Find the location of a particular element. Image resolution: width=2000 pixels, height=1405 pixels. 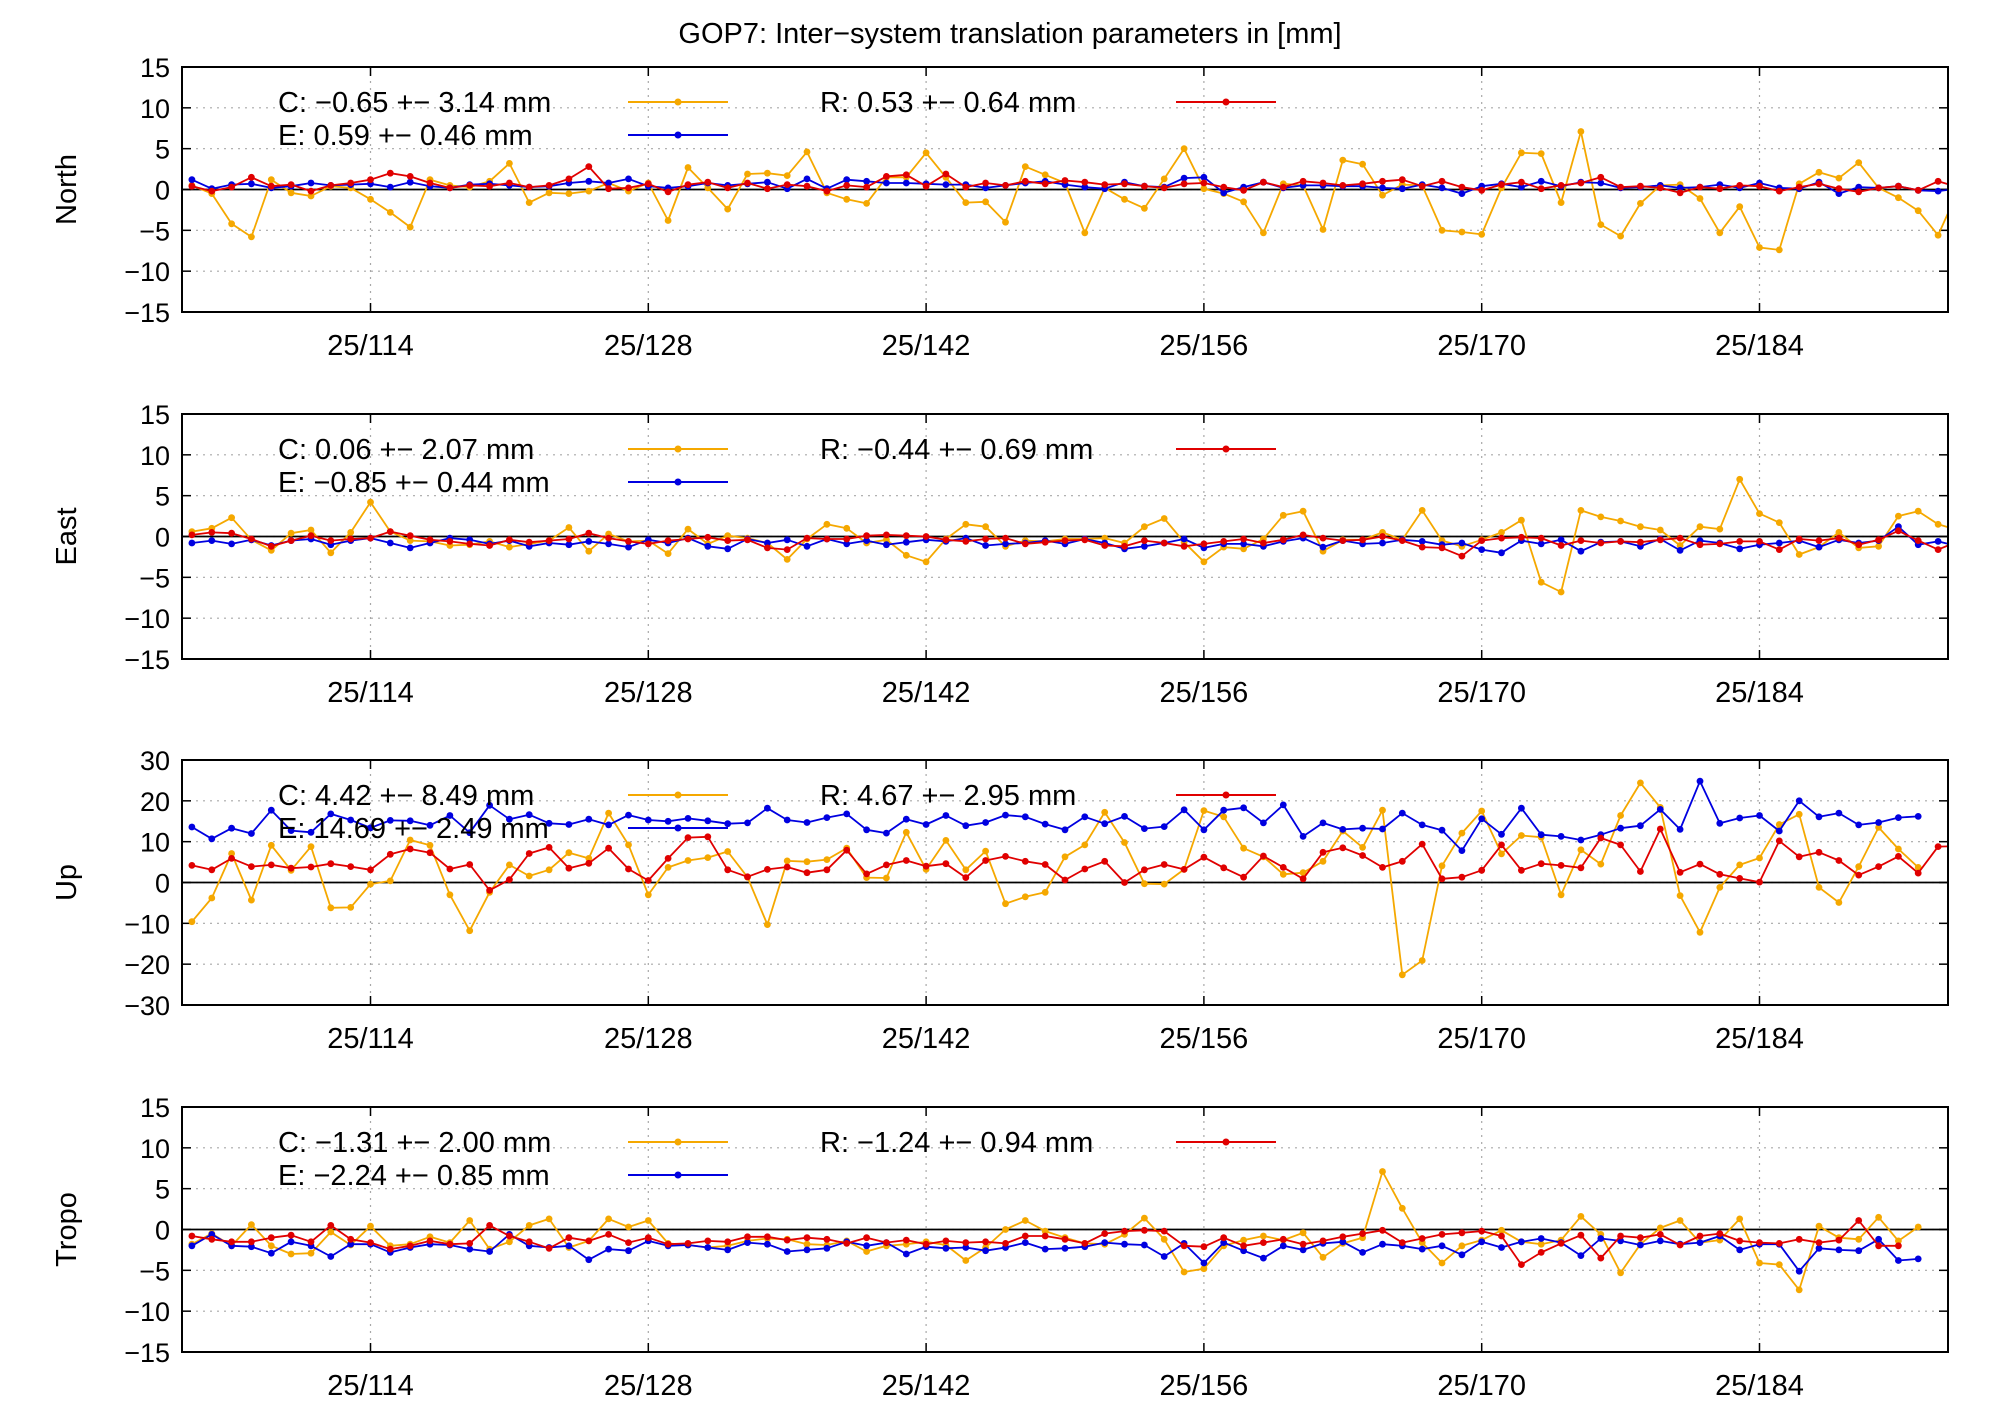

legend-label-c: C: −1.31 +− 2.00 mm is located at coordinates (414, 1143).